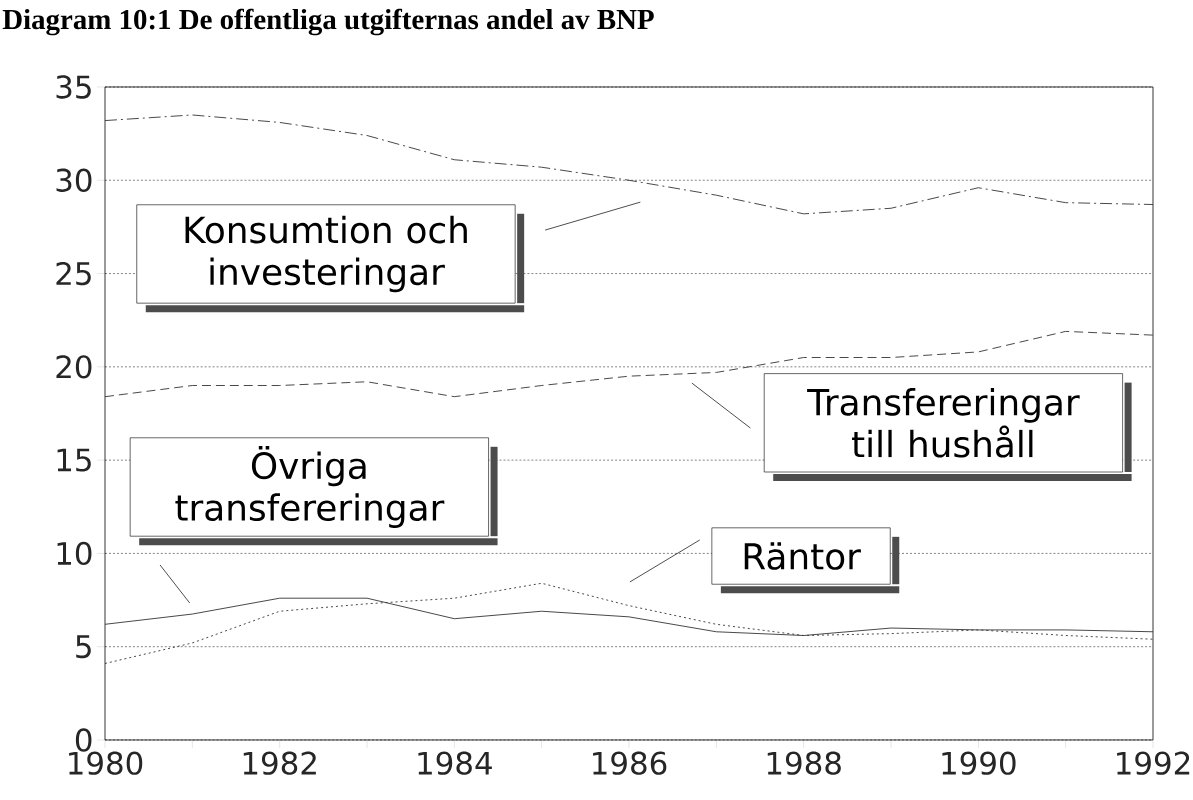  Describe the element at coordinates (455, 763) in the screenshot. I see `x-tick-label: 1984` at that location.